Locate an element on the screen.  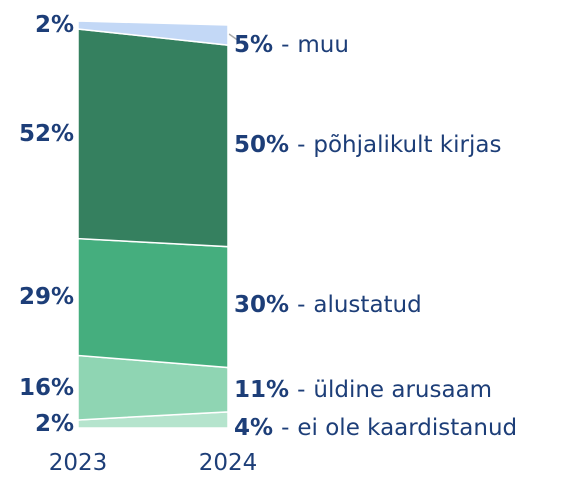
right-value-label: 50% is located at coordinates (262, 145).